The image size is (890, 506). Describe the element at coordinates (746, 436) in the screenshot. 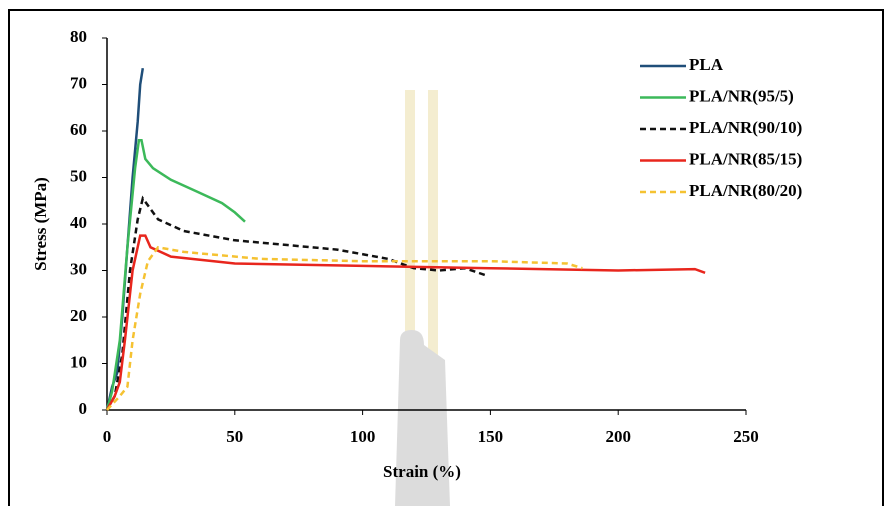

I see `x-tick-label: 250` at that location.